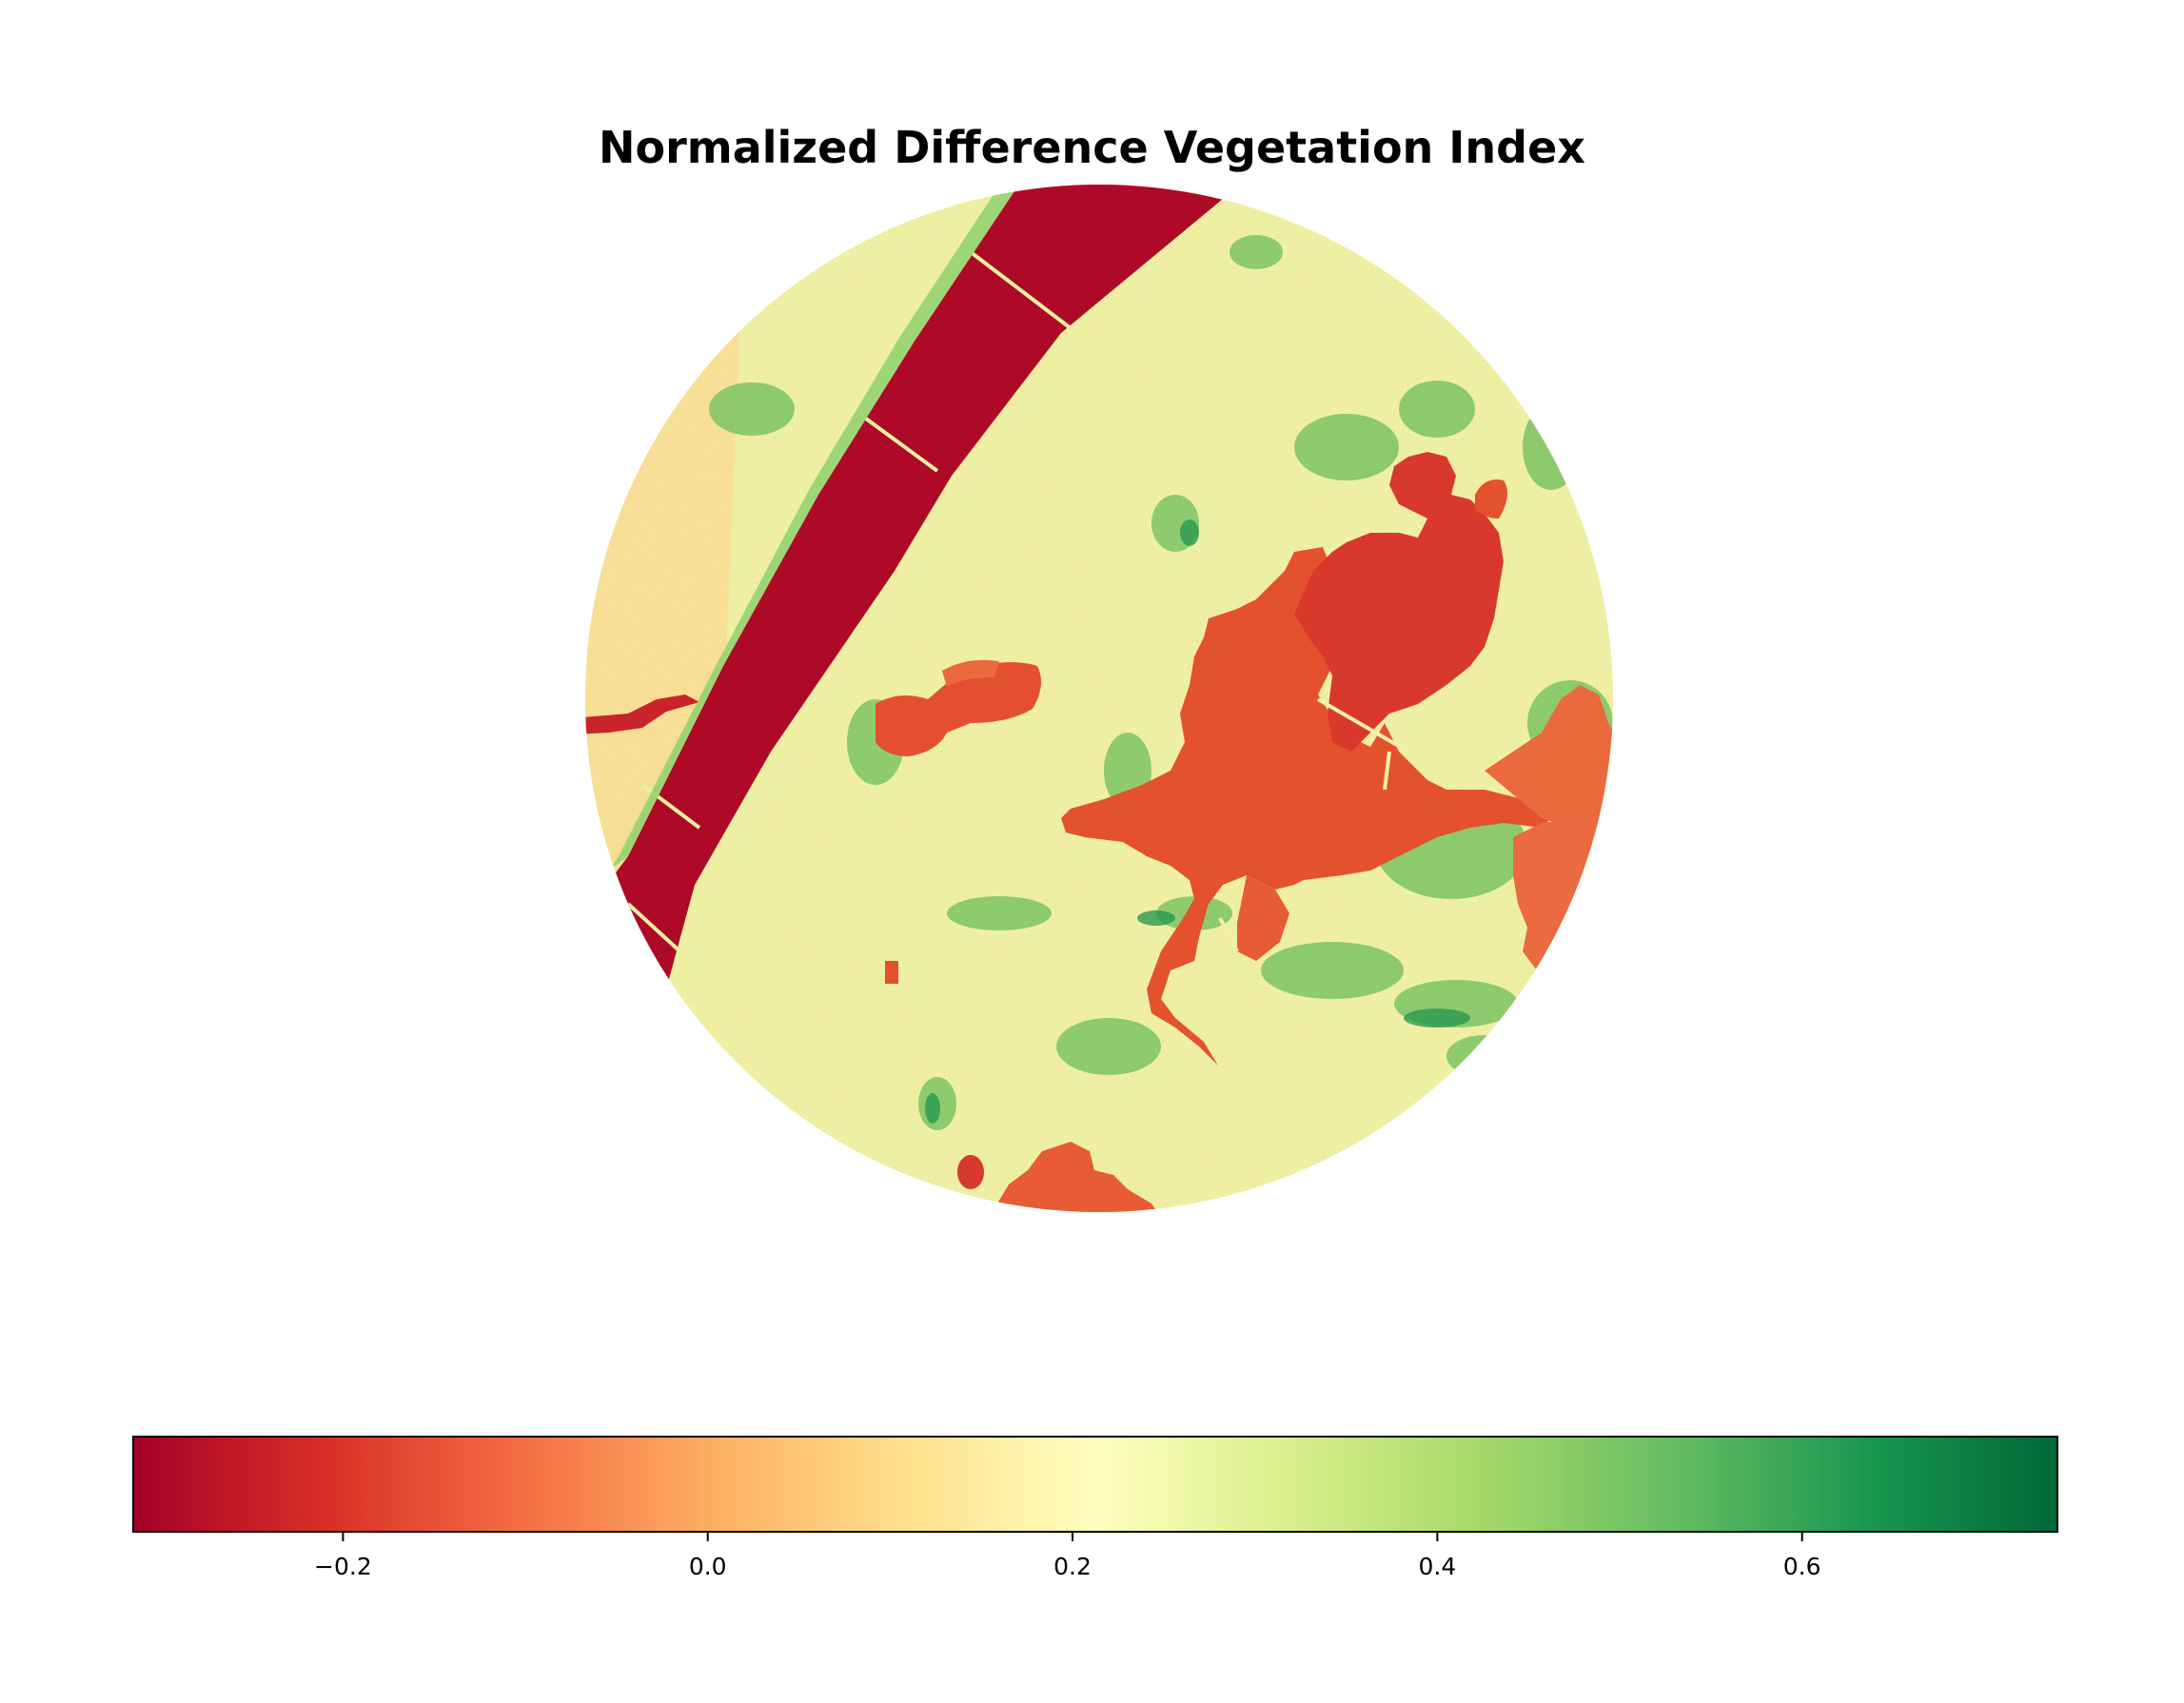  Describe the element at coordinates (1263, 918) in the screenshot. I see `big-lake-south-arm` at that location.